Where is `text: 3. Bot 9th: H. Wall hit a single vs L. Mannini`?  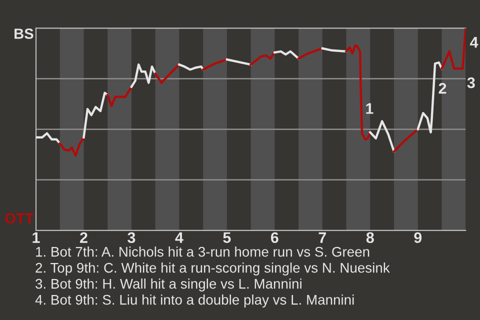 text: 3. Bot 9th: H. Wall hit a single vs L. Mannini is located at coordinates (169, 285).